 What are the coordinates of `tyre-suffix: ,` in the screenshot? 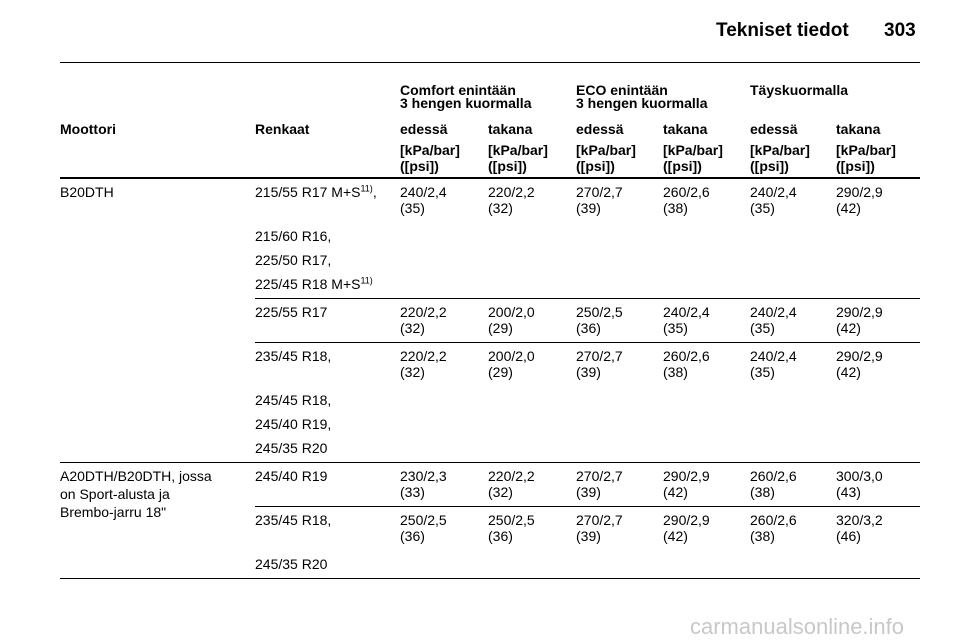 It's located at (374, 192).